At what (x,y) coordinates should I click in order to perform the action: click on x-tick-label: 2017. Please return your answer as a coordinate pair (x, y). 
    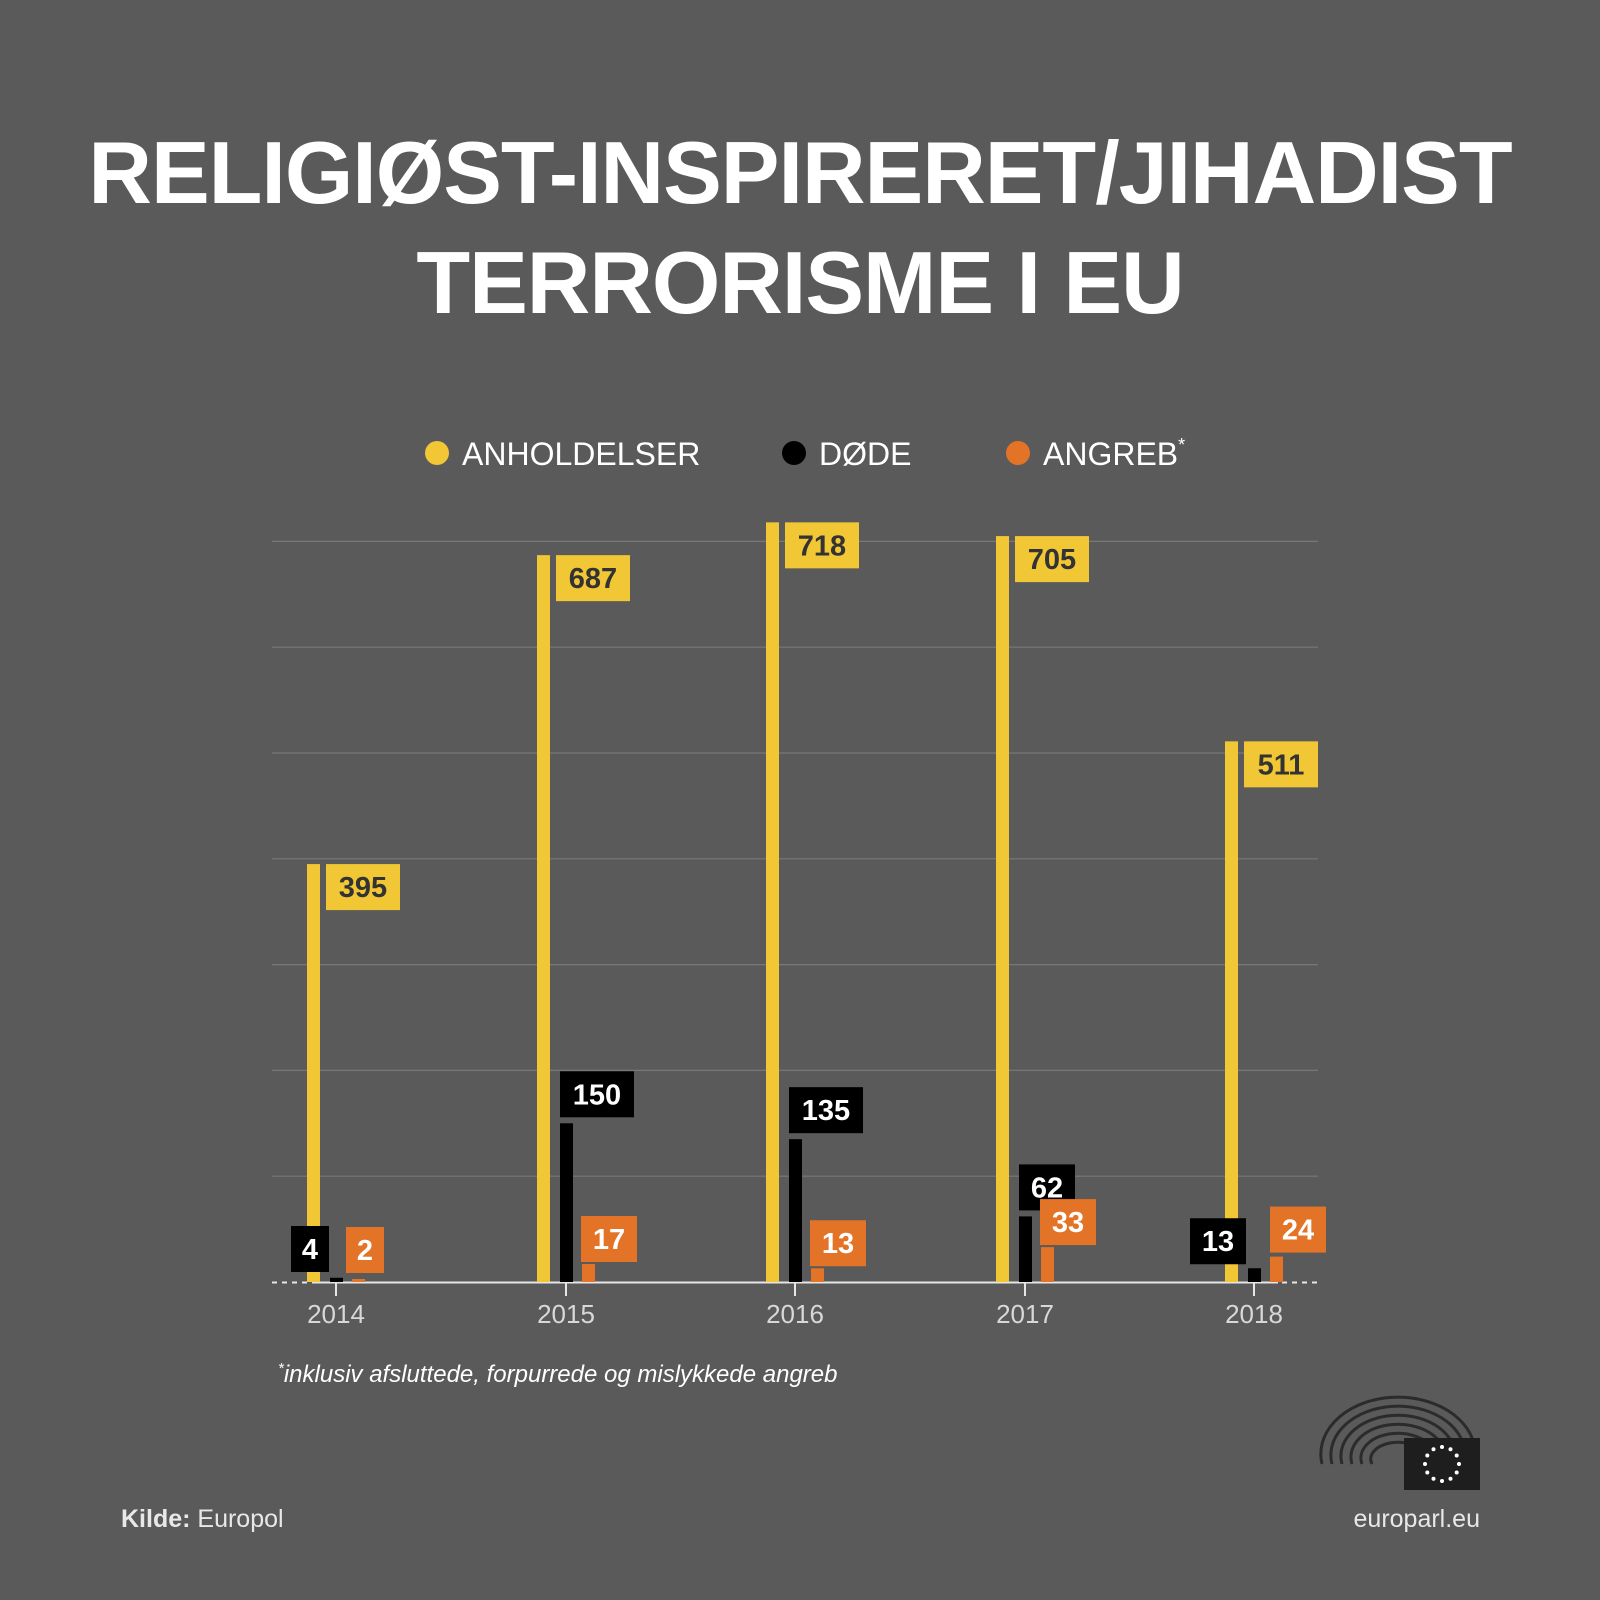
    Looking at the image, I should click on (1025, 1314).